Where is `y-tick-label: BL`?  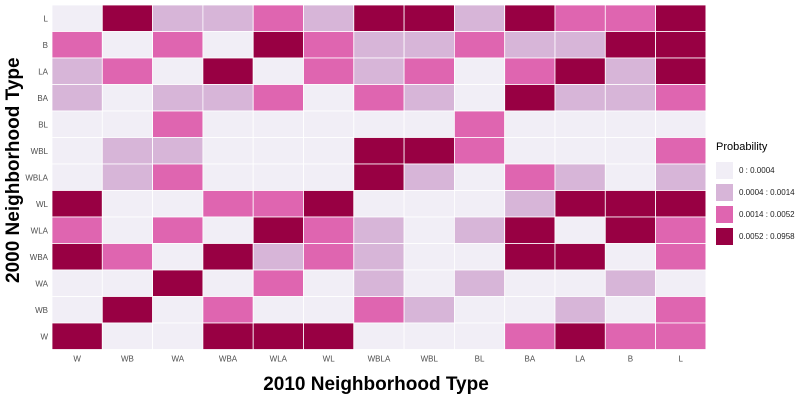
y-tick-label: BL is located at coordinates (43, 124).